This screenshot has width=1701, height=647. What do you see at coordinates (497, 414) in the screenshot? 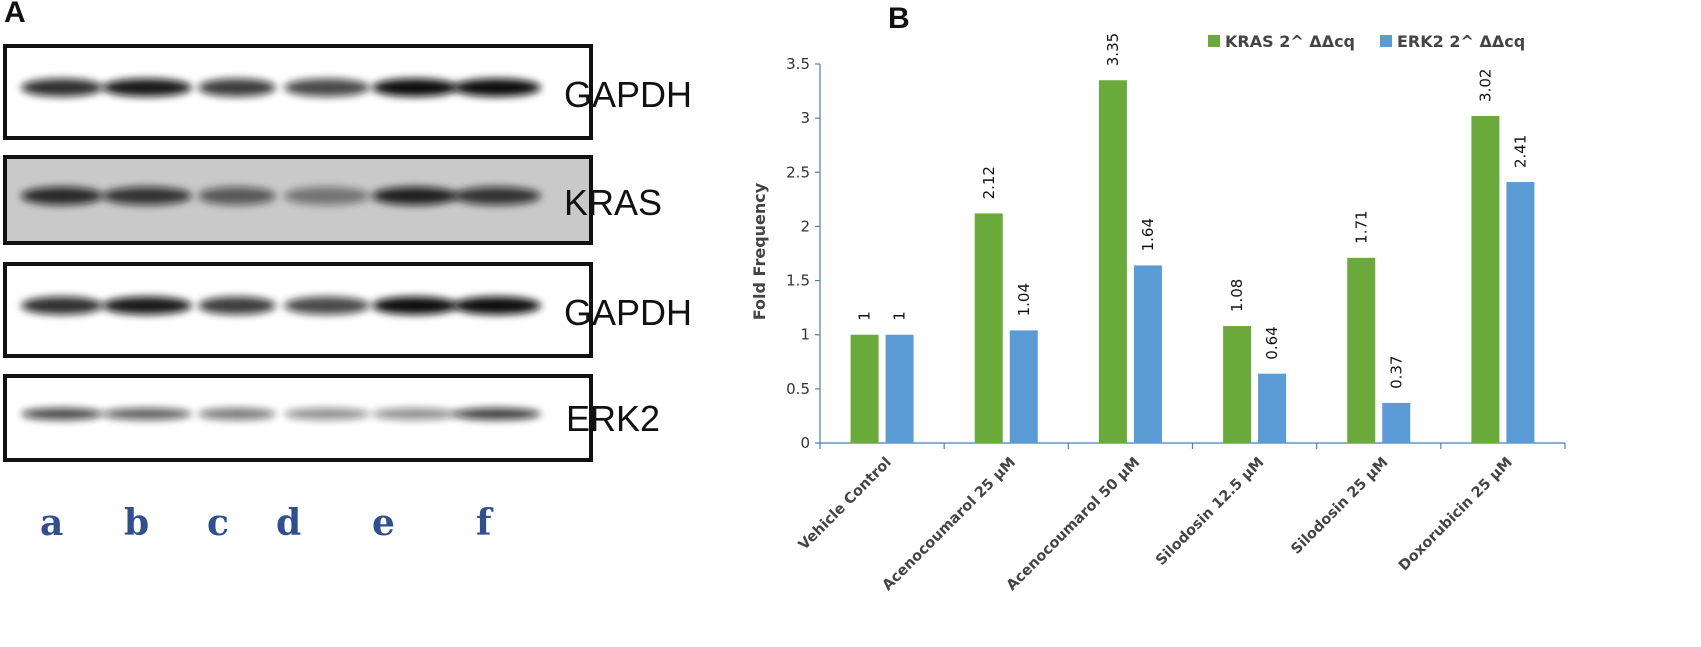
I see `blot-band-4-f` at bounding box center [497, 414].